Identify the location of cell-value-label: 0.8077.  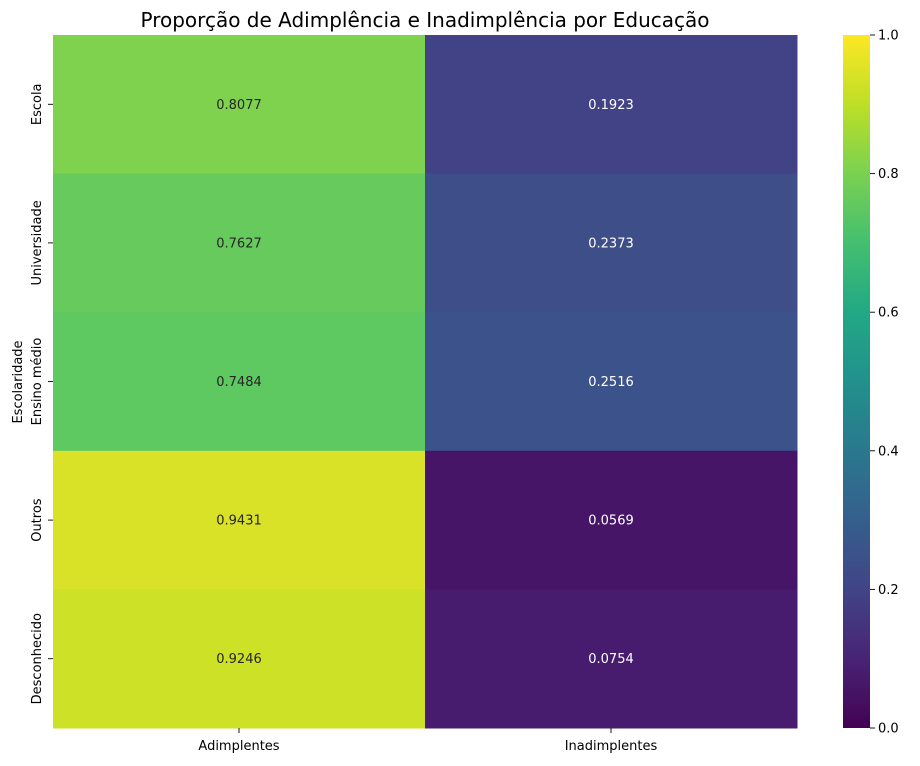
(239, 105).